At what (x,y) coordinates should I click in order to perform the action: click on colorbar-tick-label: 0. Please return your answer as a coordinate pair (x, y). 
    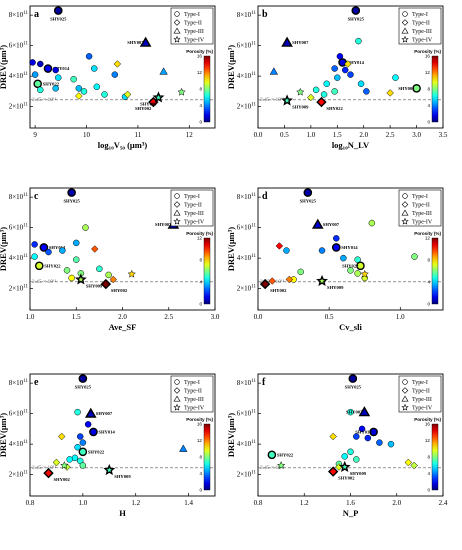
    Looking at the image, I should click on (428, 304).